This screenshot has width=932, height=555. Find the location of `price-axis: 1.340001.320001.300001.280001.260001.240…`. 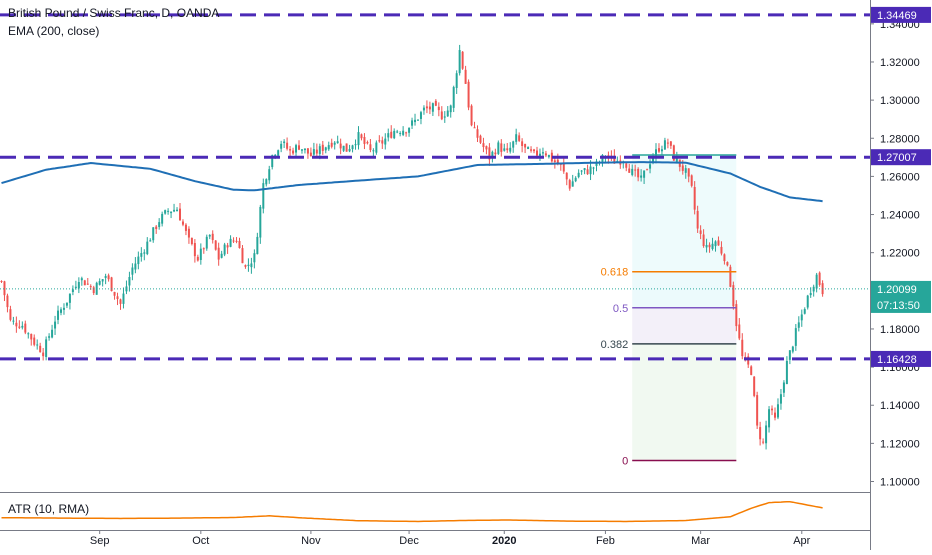

price-axis: 1.340001.320001.300001.280001.260001.240… is located at coordinates (900, 247).